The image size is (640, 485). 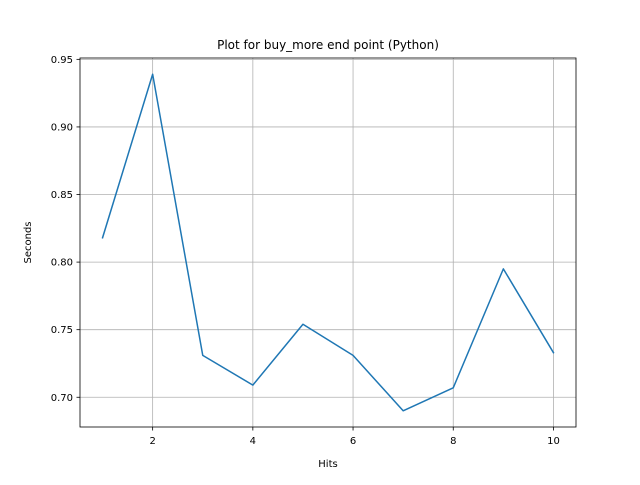 I want to click on x-tick-label: 4, so click(x=253, y=441).